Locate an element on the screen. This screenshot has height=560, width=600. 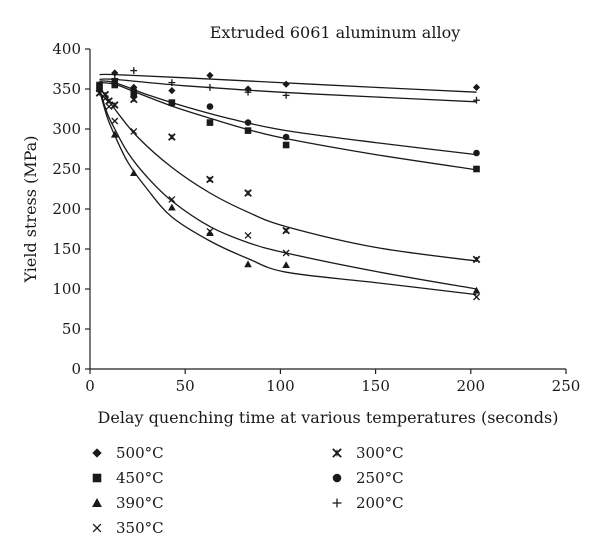
legend-label: 200°C is located at coordinates (380, 503).